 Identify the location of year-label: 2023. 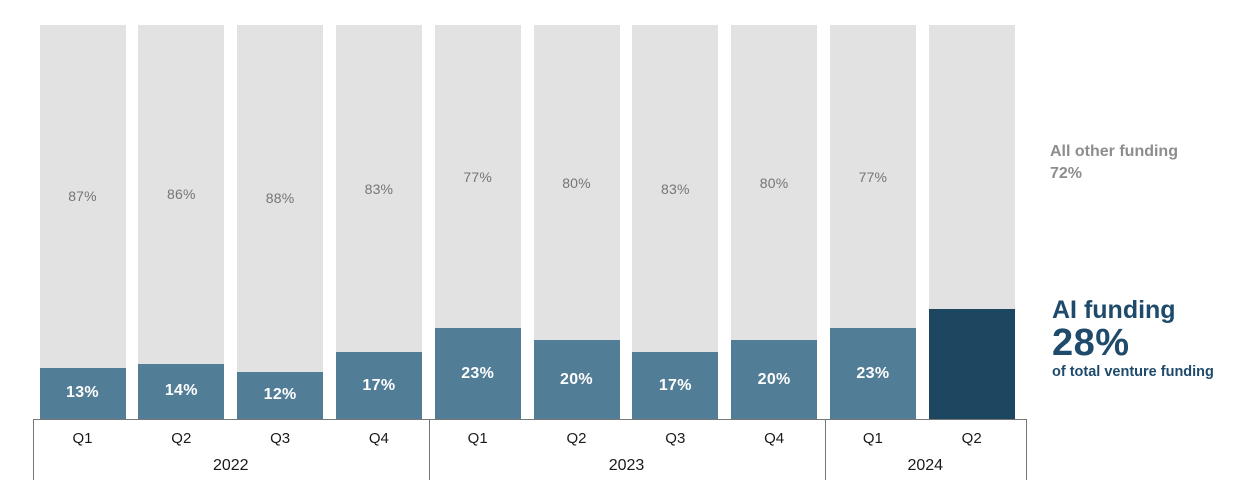
(626, 465).